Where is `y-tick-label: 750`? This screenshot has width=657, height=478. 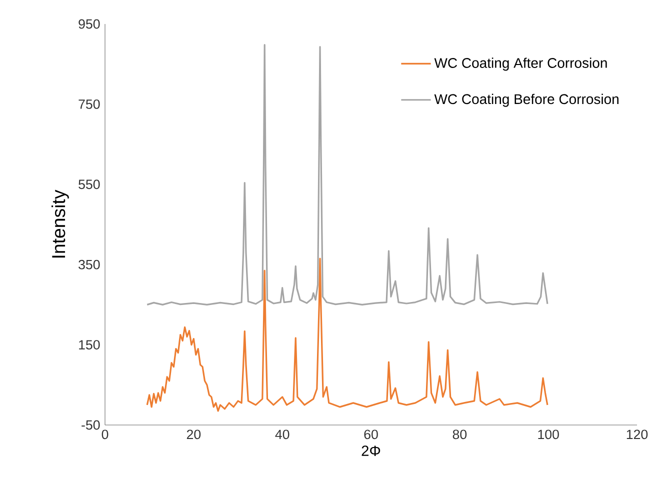 y-tick-label: 750 is located at coordinates (89, 104).